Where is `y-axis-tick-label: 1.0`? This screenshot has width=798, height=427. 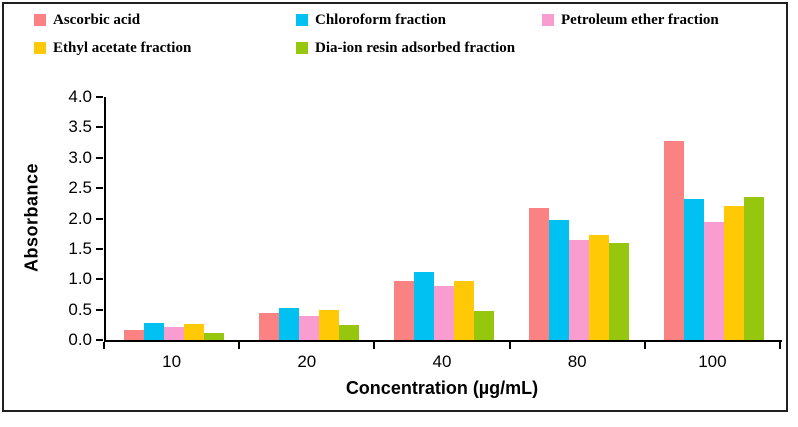
y-axis-tick-label: 1.0 is located at coordinates (80, 279).